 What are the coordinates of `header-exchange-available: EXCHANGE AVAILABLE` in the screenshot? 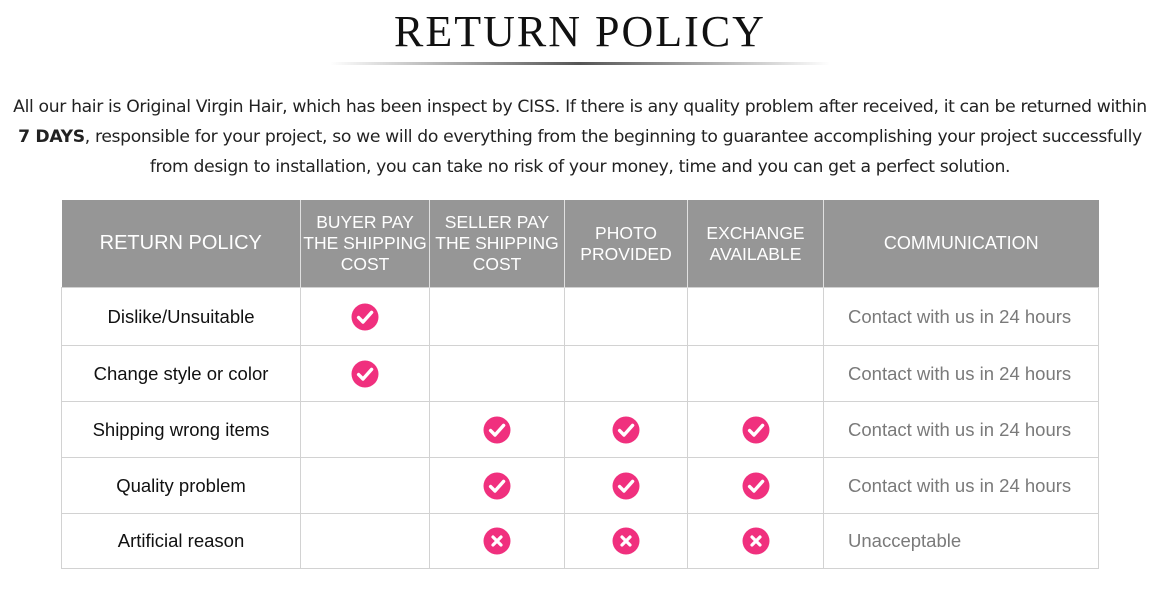 It's located at (755, 244).